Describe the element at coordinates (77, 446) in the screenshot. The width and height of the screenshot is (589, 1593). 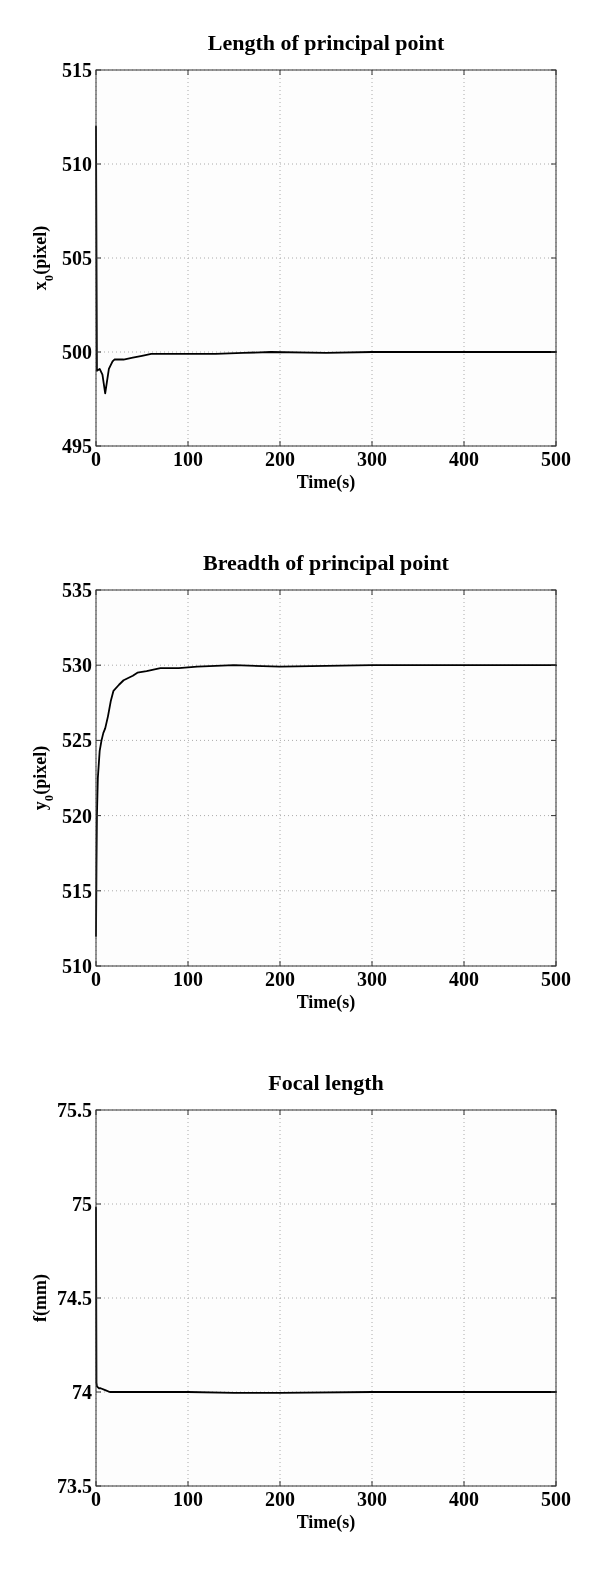
I see `y-tick-label: 495` at that location.